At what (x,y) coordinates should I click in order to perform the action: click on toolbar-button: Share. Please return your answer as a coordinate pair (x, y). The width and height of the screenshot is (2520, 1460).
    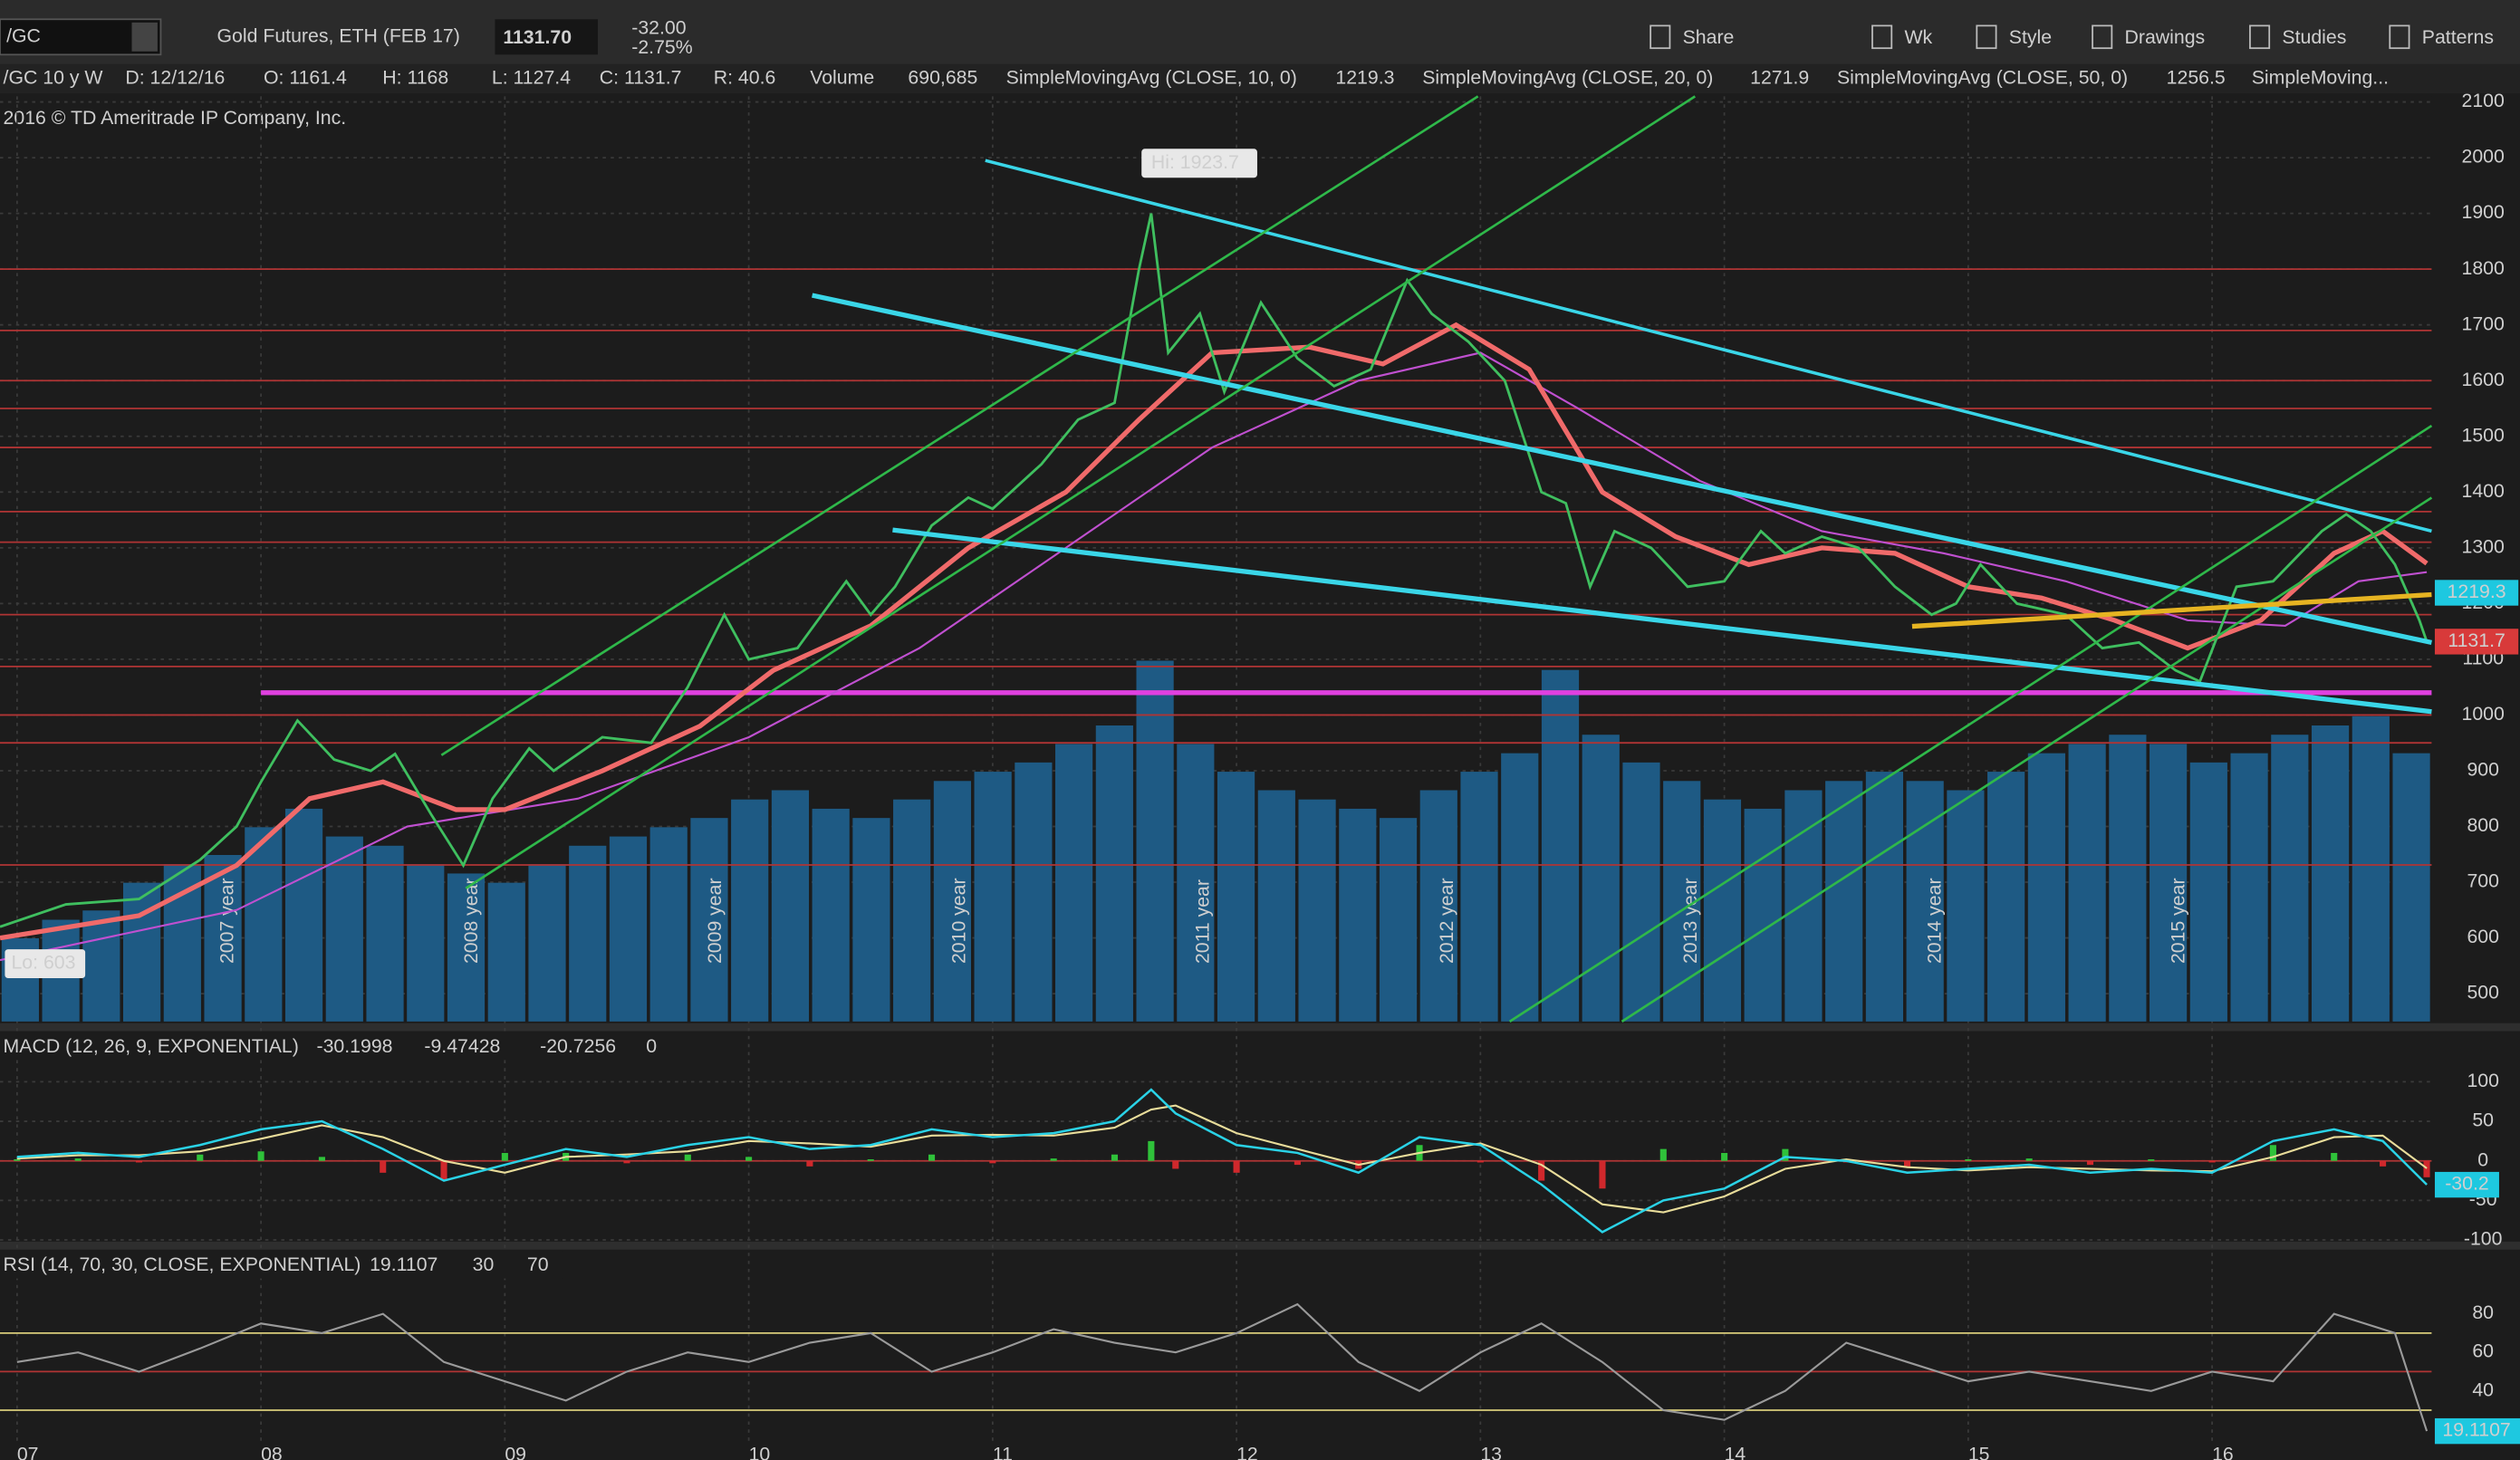
    Looking at the image, I should click on (1709, 37).